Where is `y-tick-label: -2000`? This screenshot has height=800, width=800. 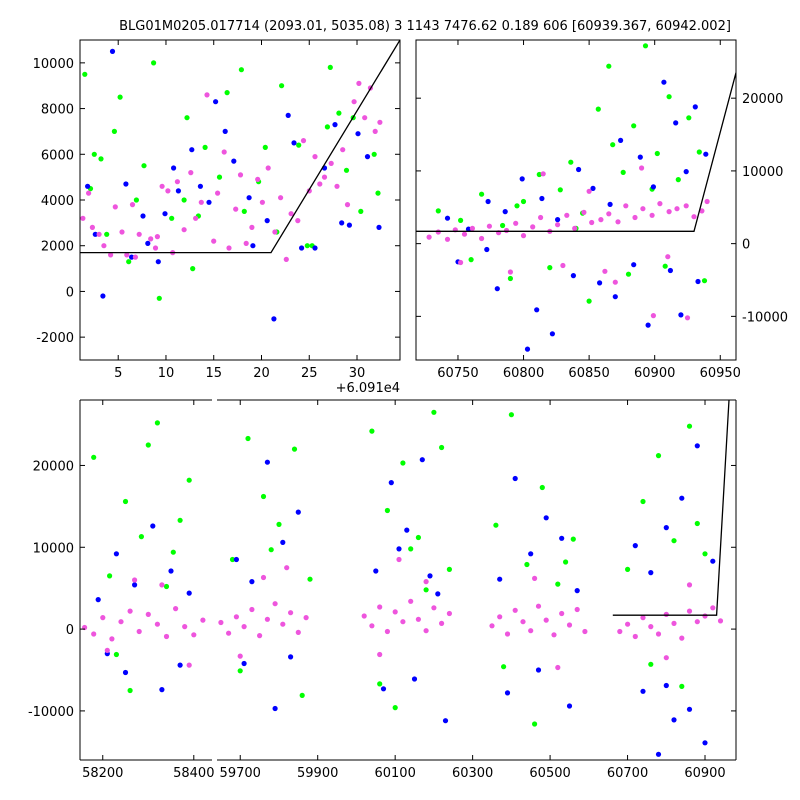 y-tick-label: -2000 is located at coordinates (55, 338).